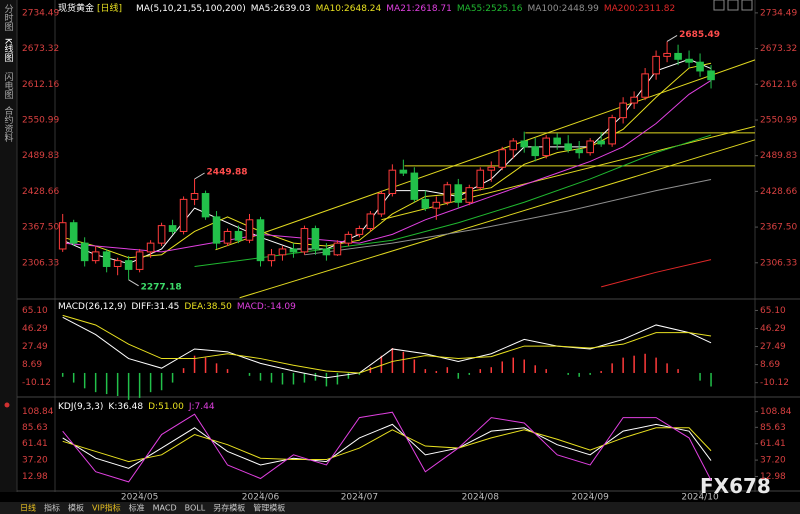  What do you see at coordinates (195, 508) in the screenshot?
I see `bottom-tab: BOLL` at bounding box center [195, 508].